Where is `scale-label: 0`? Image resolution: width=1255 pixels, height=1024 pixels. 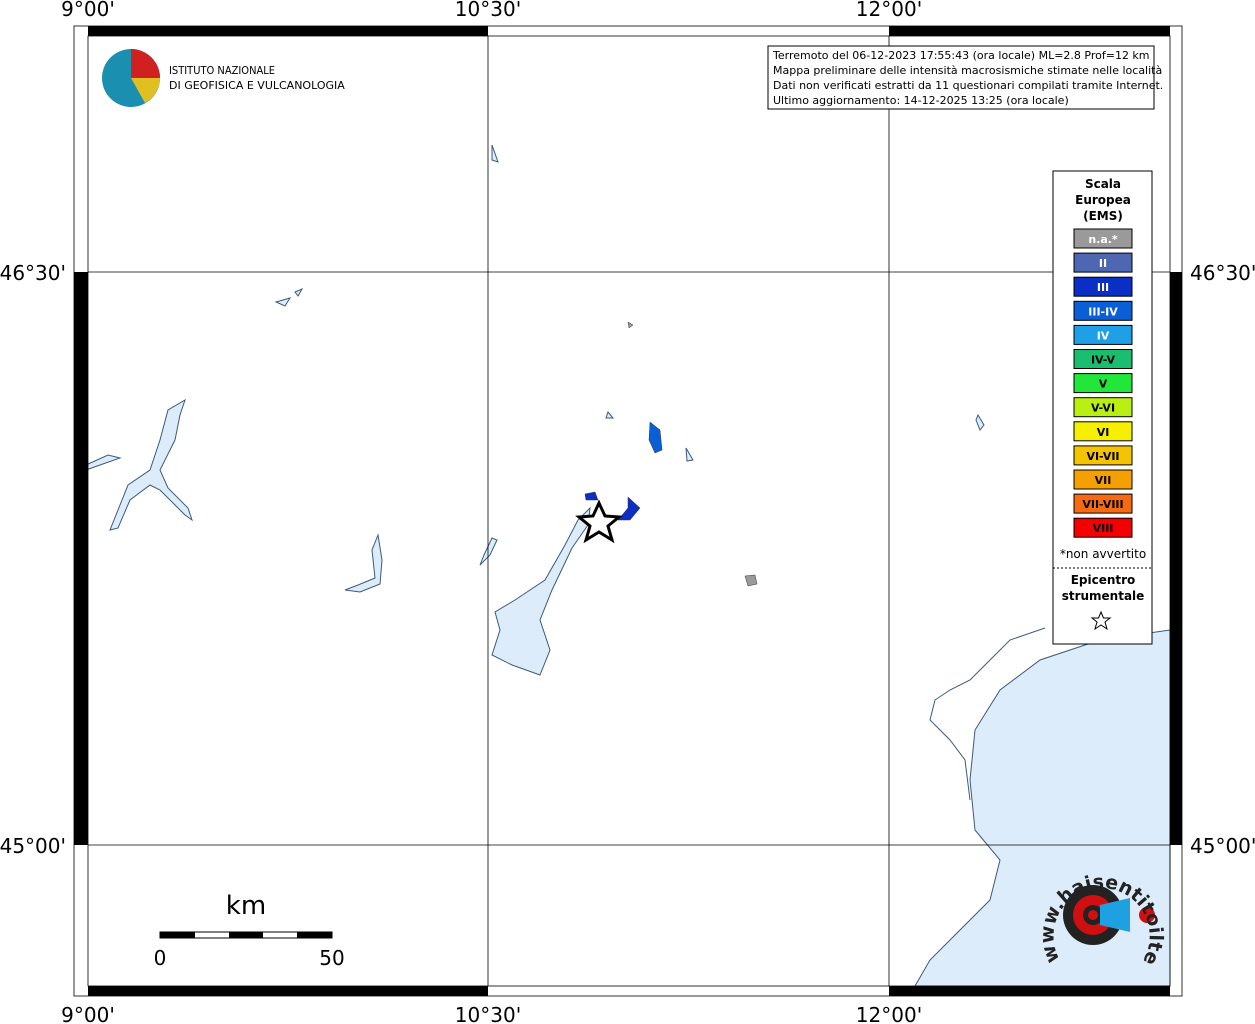 scale-label: 0 is located at coordinates (160, 958).